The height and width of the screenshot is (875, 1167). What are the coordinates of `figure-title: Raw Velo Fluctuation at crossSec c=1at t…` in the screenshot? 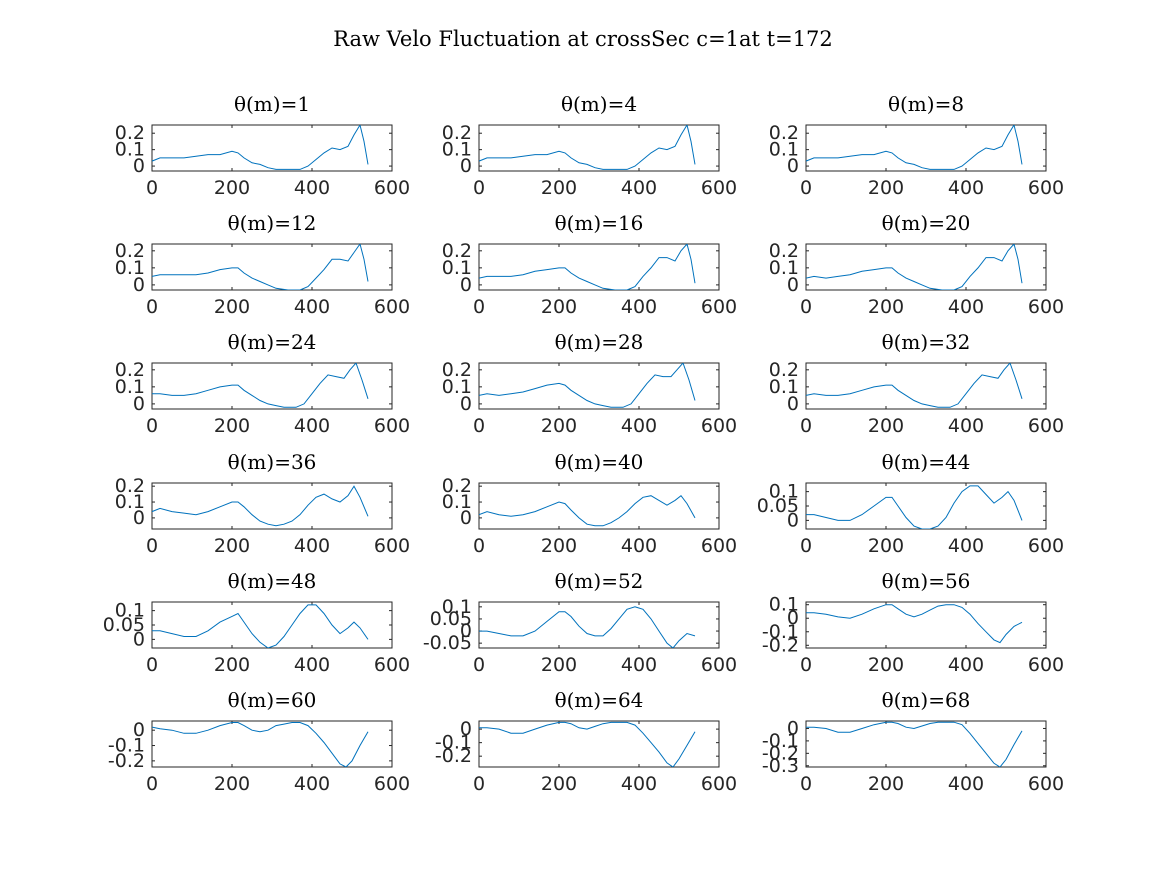 It's located at (583, 39).